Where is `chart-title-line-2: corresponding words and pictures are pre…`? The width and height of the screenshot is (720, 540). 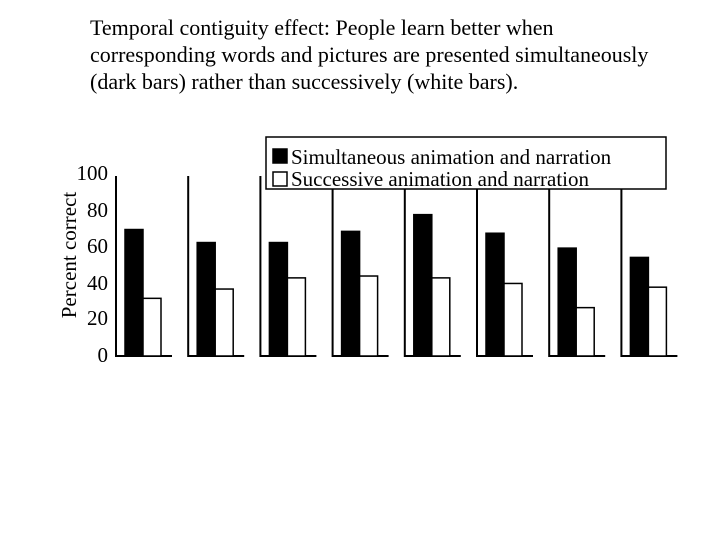
chart-title-line-2: corresponding words and pictures are pre… is located at coordinates (369, 54).